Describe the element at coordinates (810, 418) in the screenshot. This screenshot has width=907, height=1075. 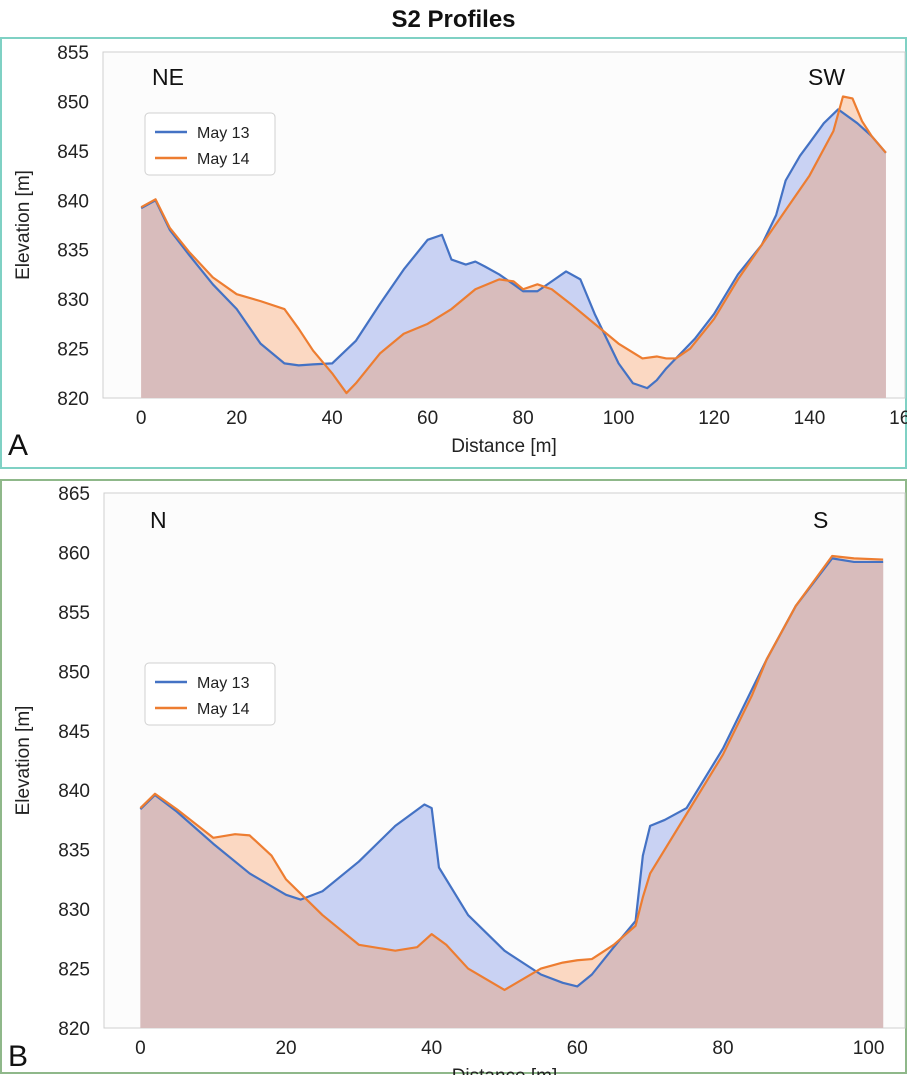
I see `x-tick-label: 140` at that location.